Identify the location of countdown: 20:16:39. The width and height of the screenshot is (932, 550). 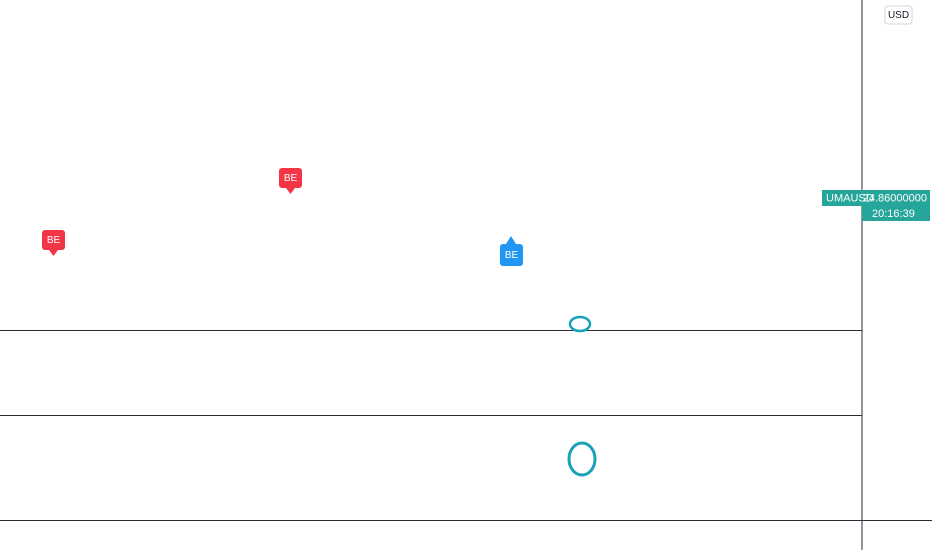
(893, 214).